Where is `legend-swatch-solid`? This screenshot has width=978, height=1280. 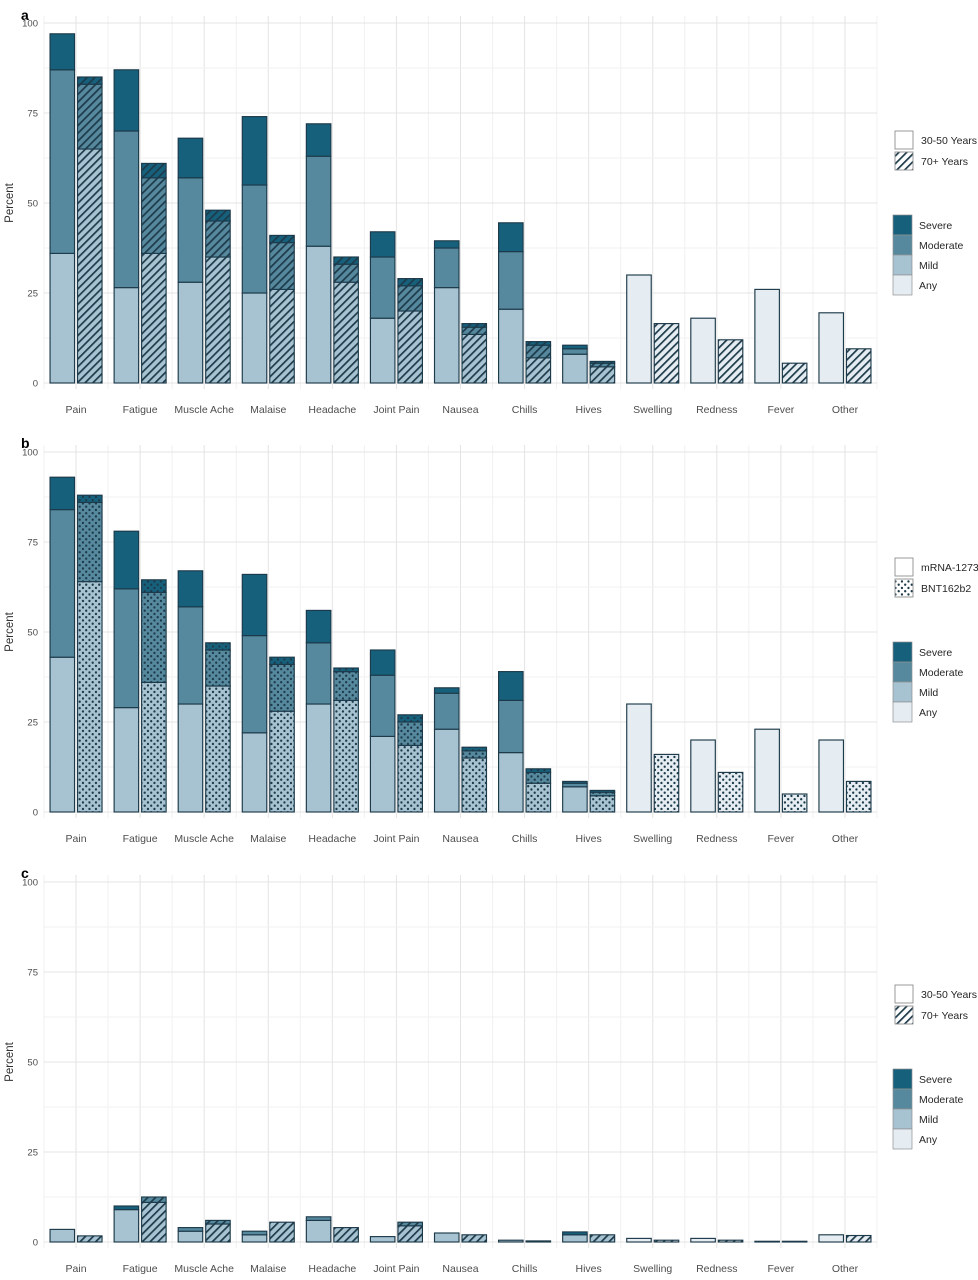 legend-swatch-solid is located at coordinates (904, 994).